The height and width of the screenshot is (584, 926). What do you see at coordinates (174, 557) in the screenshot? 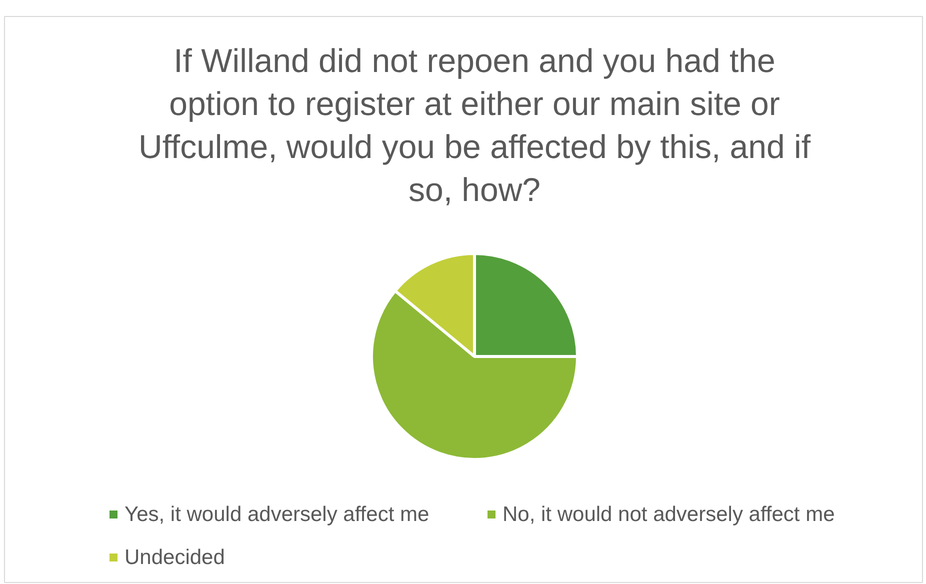
I see `legend-label: Undecided` at bounding box center [174, 557].